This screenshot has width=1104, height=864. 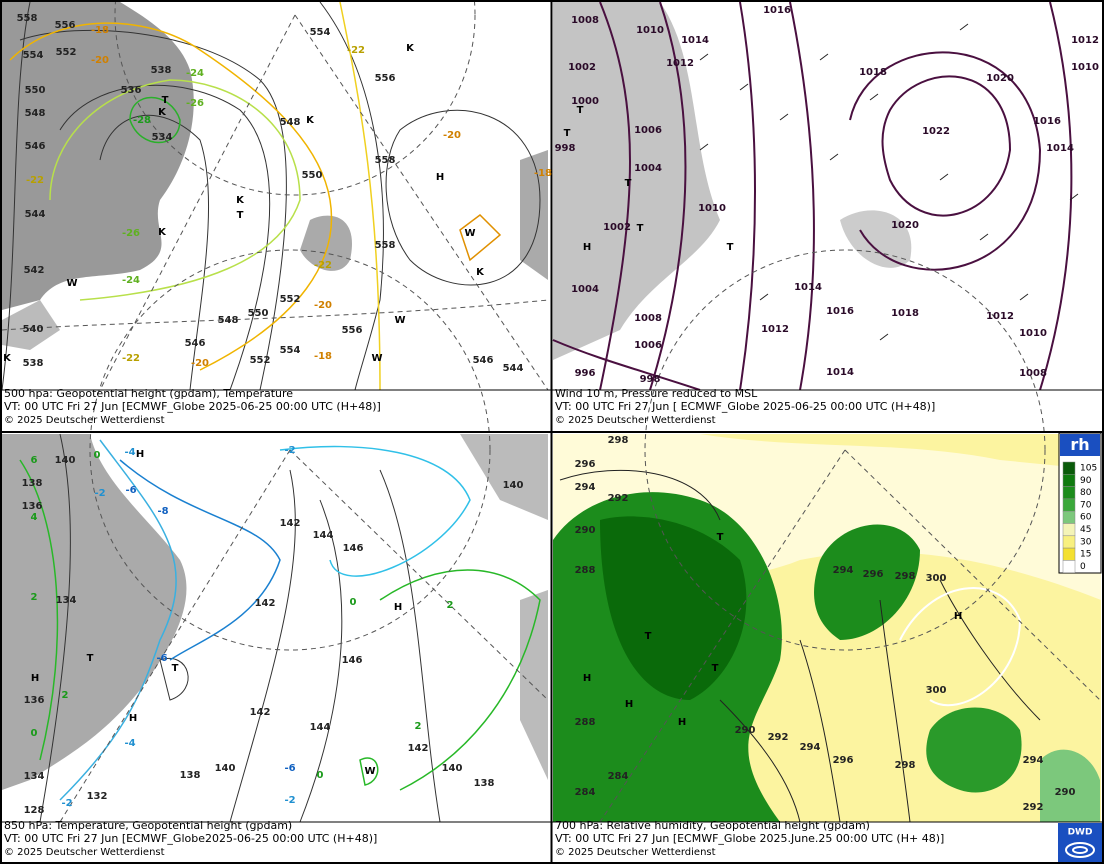 What do you see at coordinates (936, 578) in the screenshot?
I see `contour-label: 300` at bounding box center [936, 578].